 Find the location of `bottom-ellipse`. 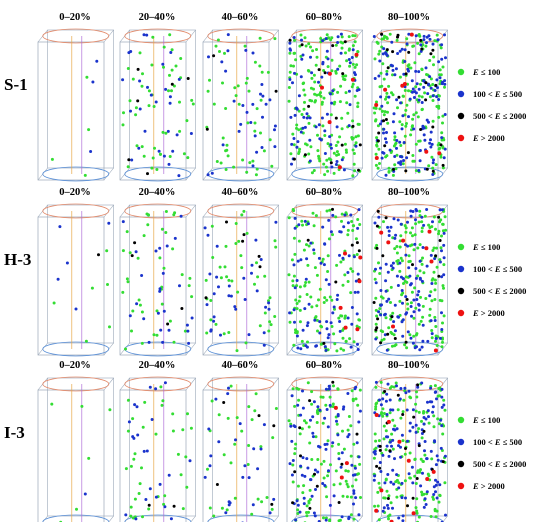

bottom-ellipse is located at coordinates (76, 349).